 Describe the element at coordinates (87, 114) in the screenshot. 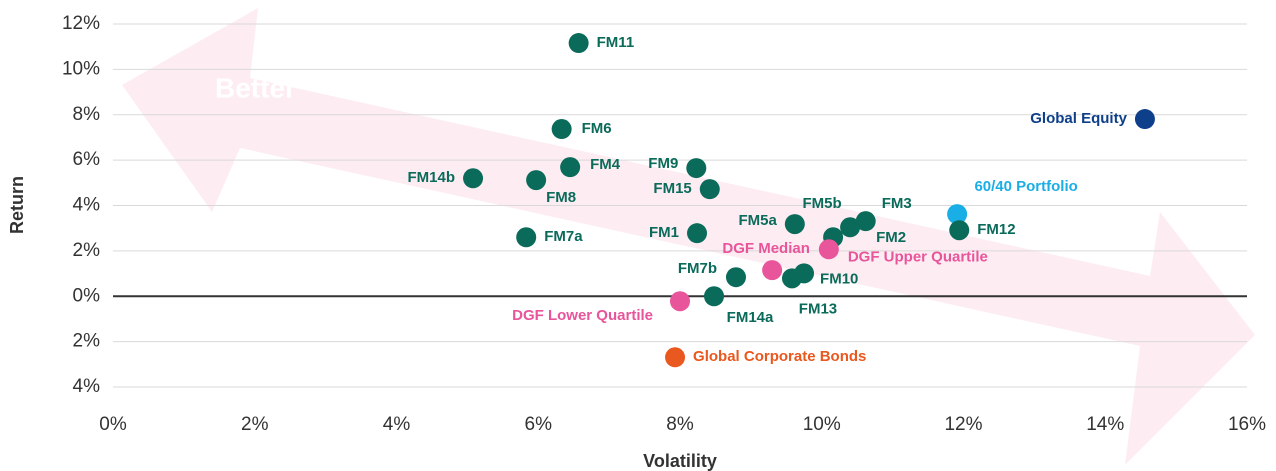

I see `y-tick-label: 8%` at that location.